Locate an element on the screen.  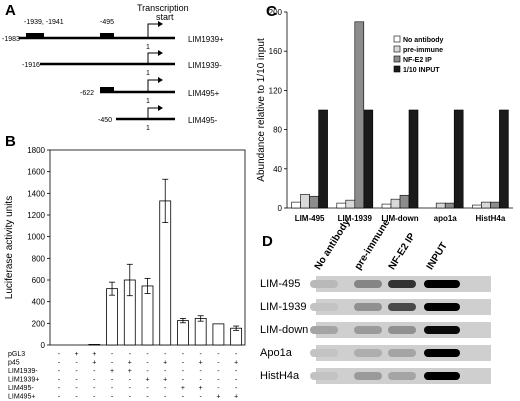
y-tick-label: 600 is located at coordinates (39, 280).